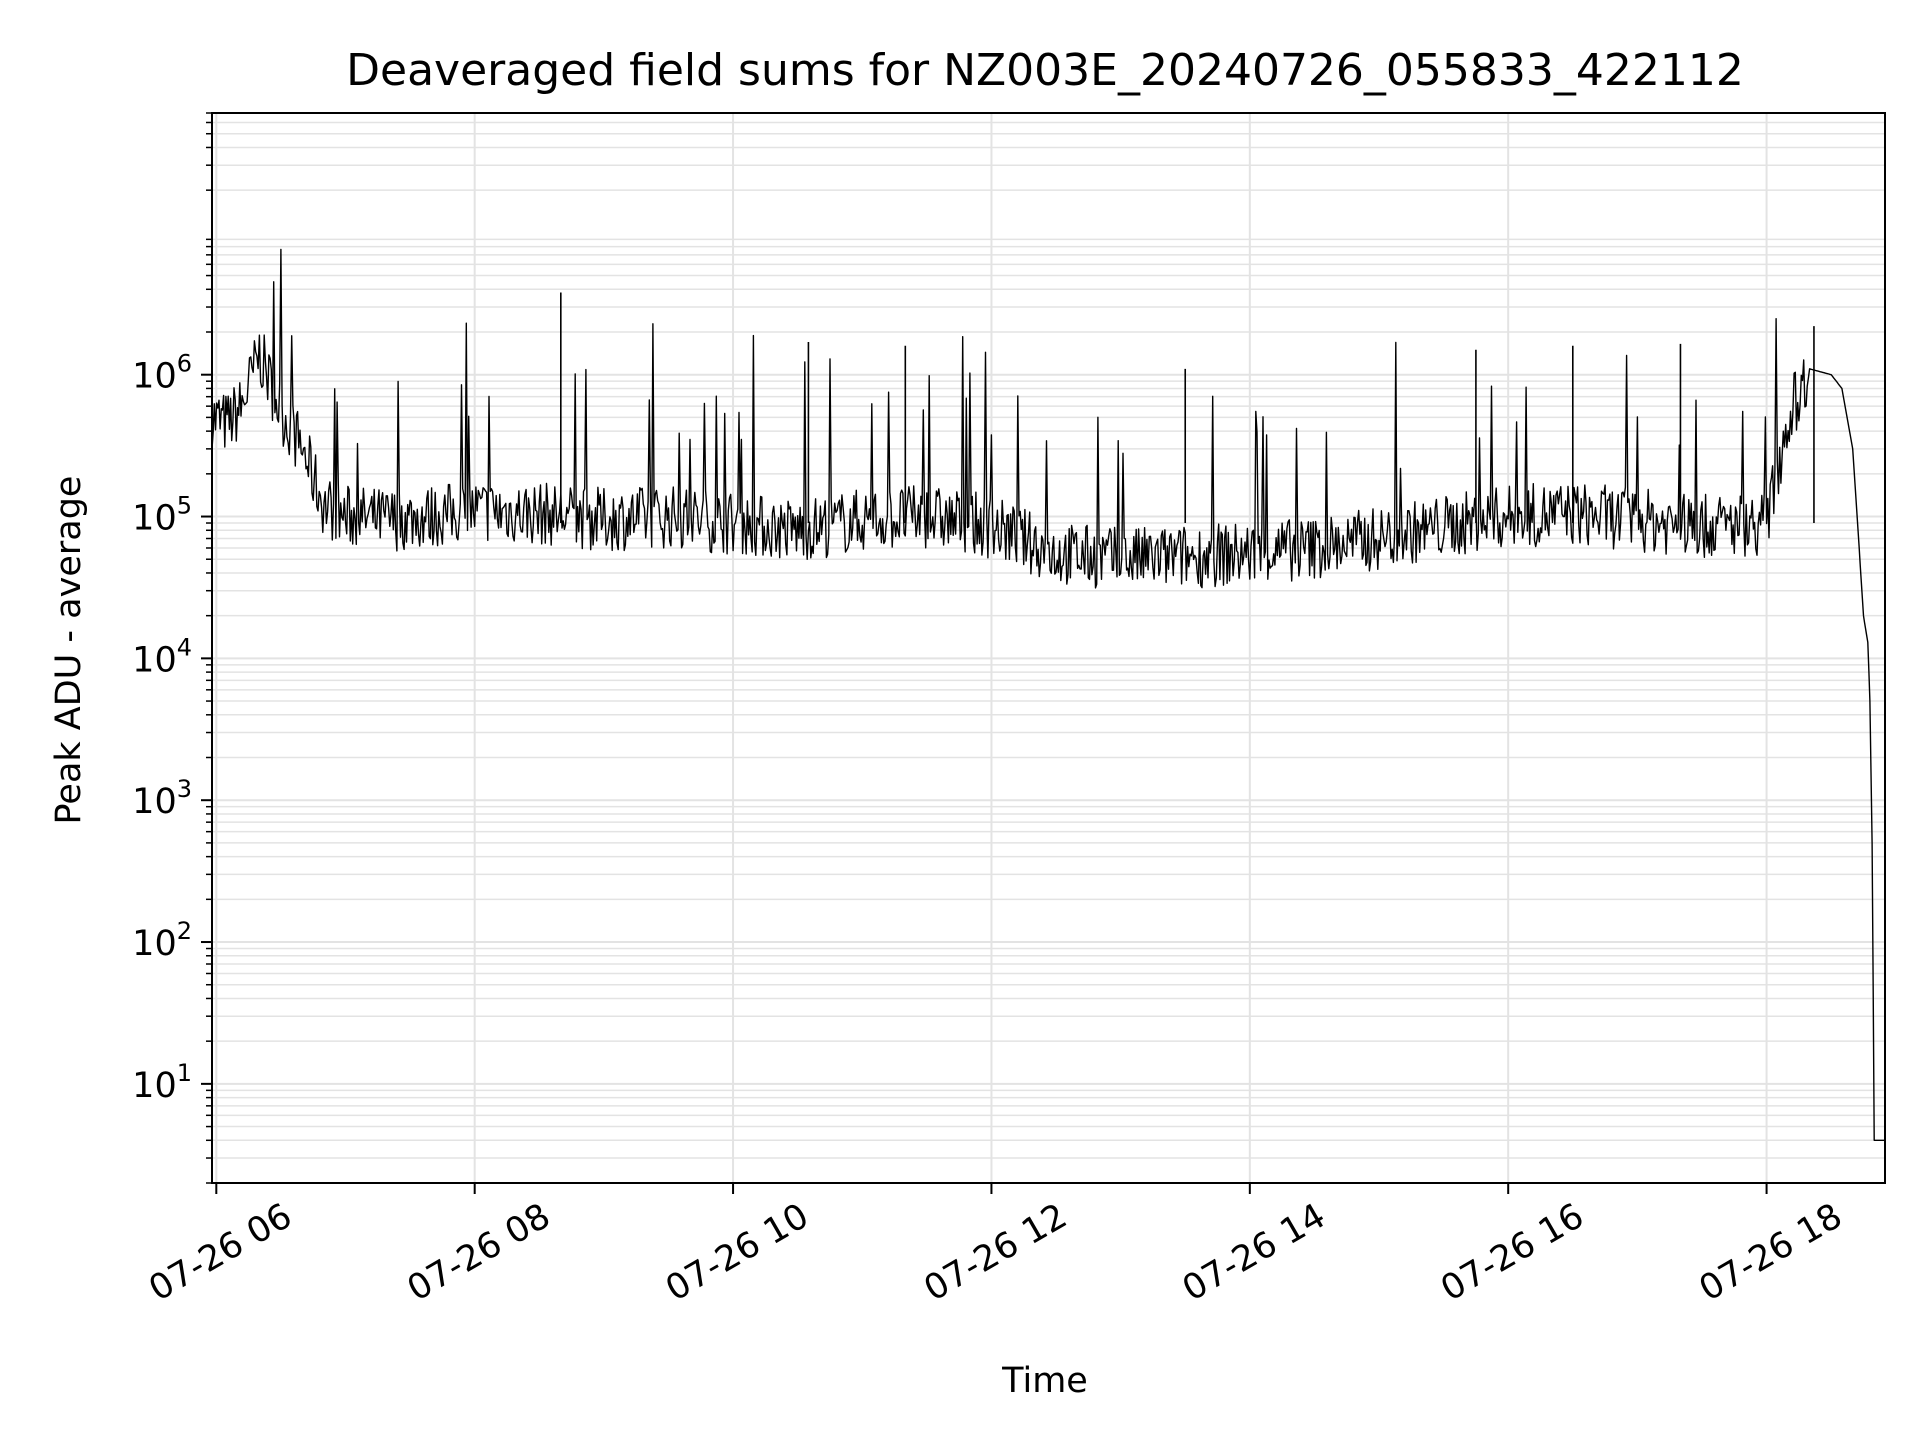  Describe the element at coordinates (162, 515) in the screenshot. I see `y-tick-label: 10⁵` at that location.